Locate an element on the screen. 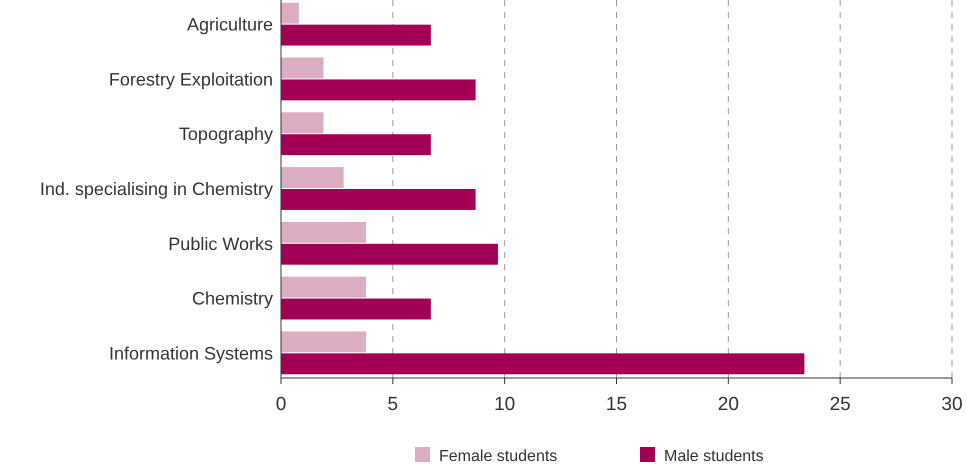 The image size is (967, 465). y-tick-label: Public Works is located at coordinates (220, 244).